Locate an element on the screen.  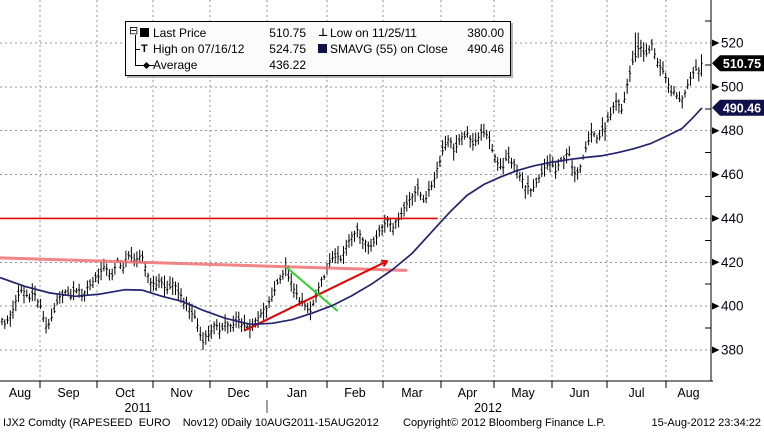
legend-smavg-value: 490.46 is located at coordinates (485, 49).